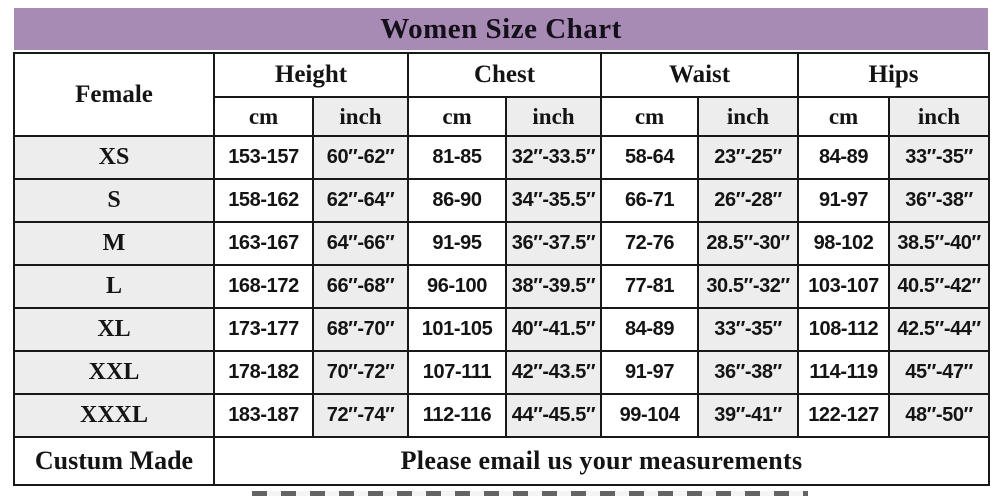  Describe the element at coordinates (457, 200) in the screenshot. I see `chest-cm-cell: 86-90` at that location.